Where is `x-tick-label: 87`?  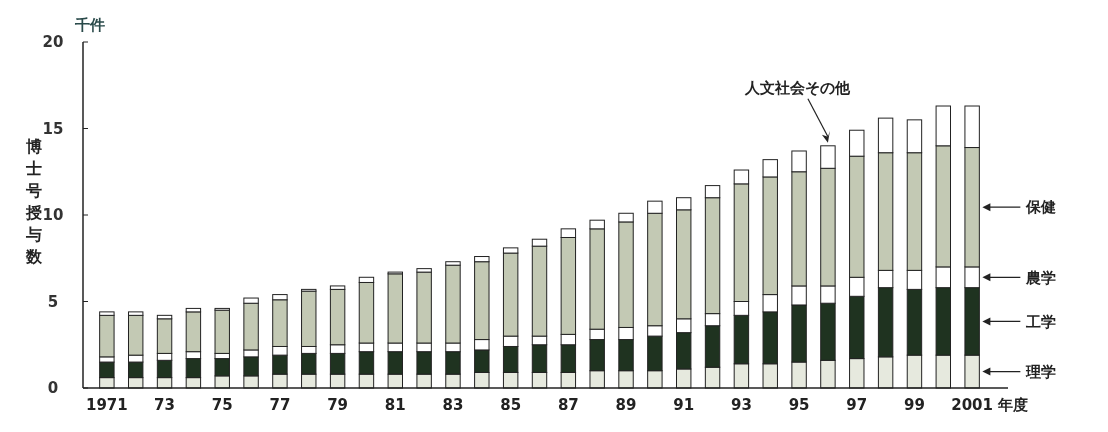 x-tick-label: 87 is located at coordinates (568, 405).